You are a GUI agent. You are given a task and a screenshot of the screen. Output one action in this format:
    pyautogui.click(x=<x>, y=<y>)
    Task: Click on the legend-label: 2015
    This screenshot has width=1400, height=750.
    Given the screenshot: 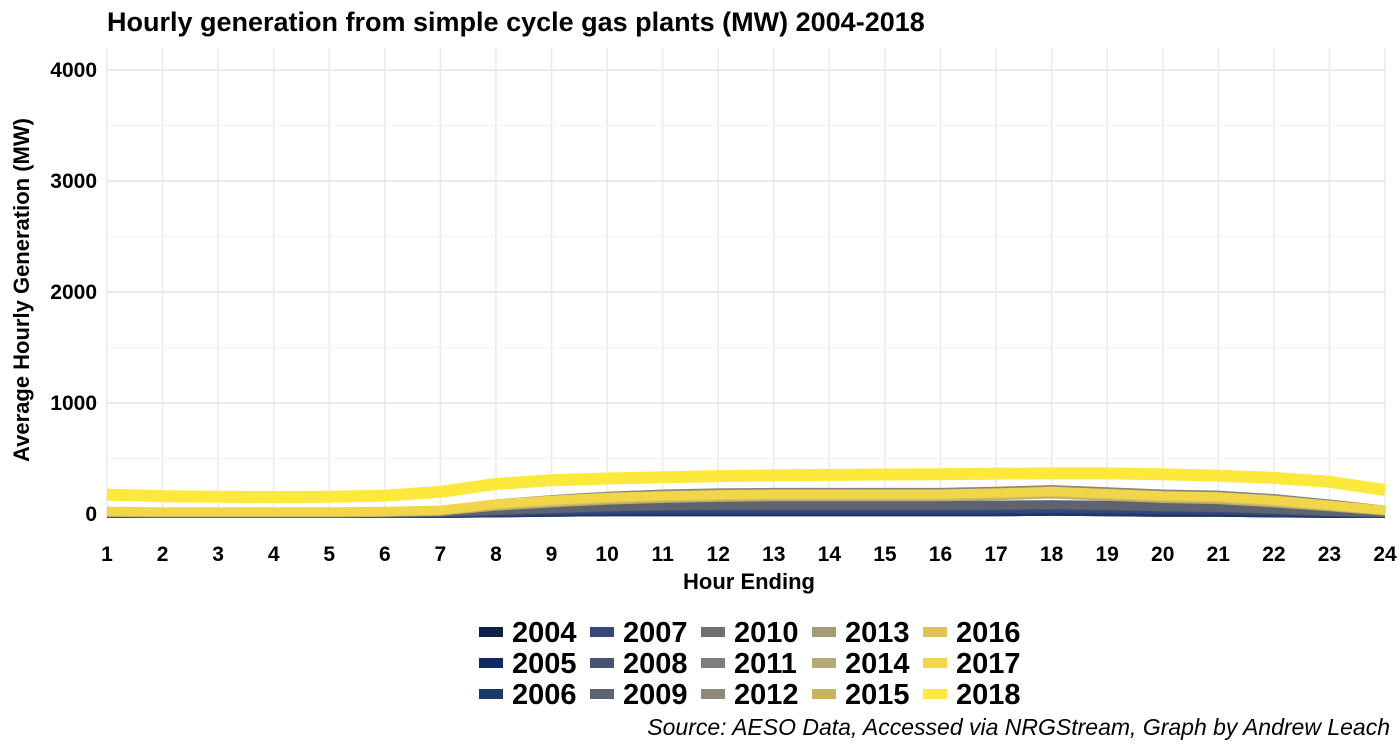 What is the action you would take?
    pyautogui.click(x=877, y=695)
    